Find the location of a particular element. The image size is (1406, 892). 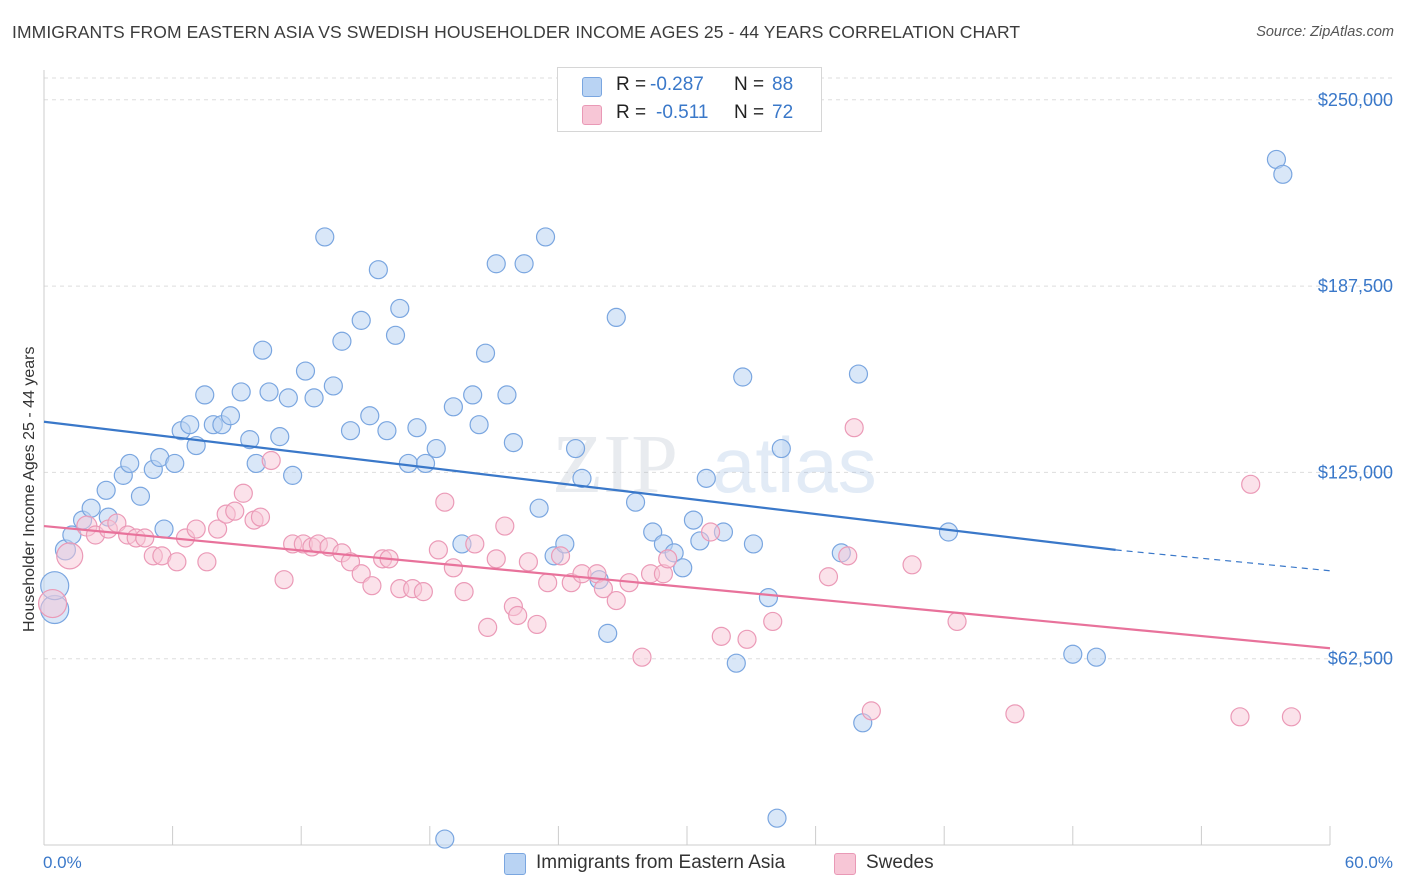

y-tick-label: $125,000 is located at coordinates (1355, 472).